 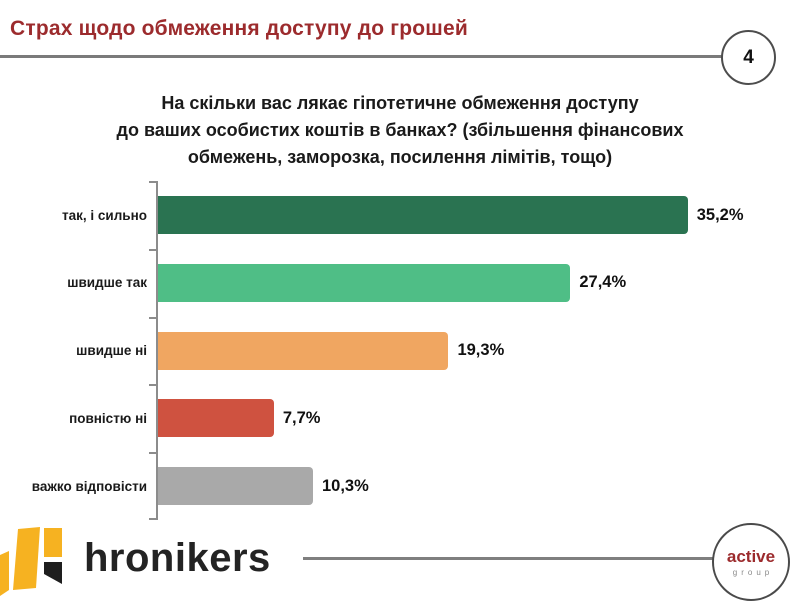 What do you see at coordinates (400, 486) in the screenshot?
I see `bar-row: важко відповісти 10,3%` at bounding box center [400, 486].